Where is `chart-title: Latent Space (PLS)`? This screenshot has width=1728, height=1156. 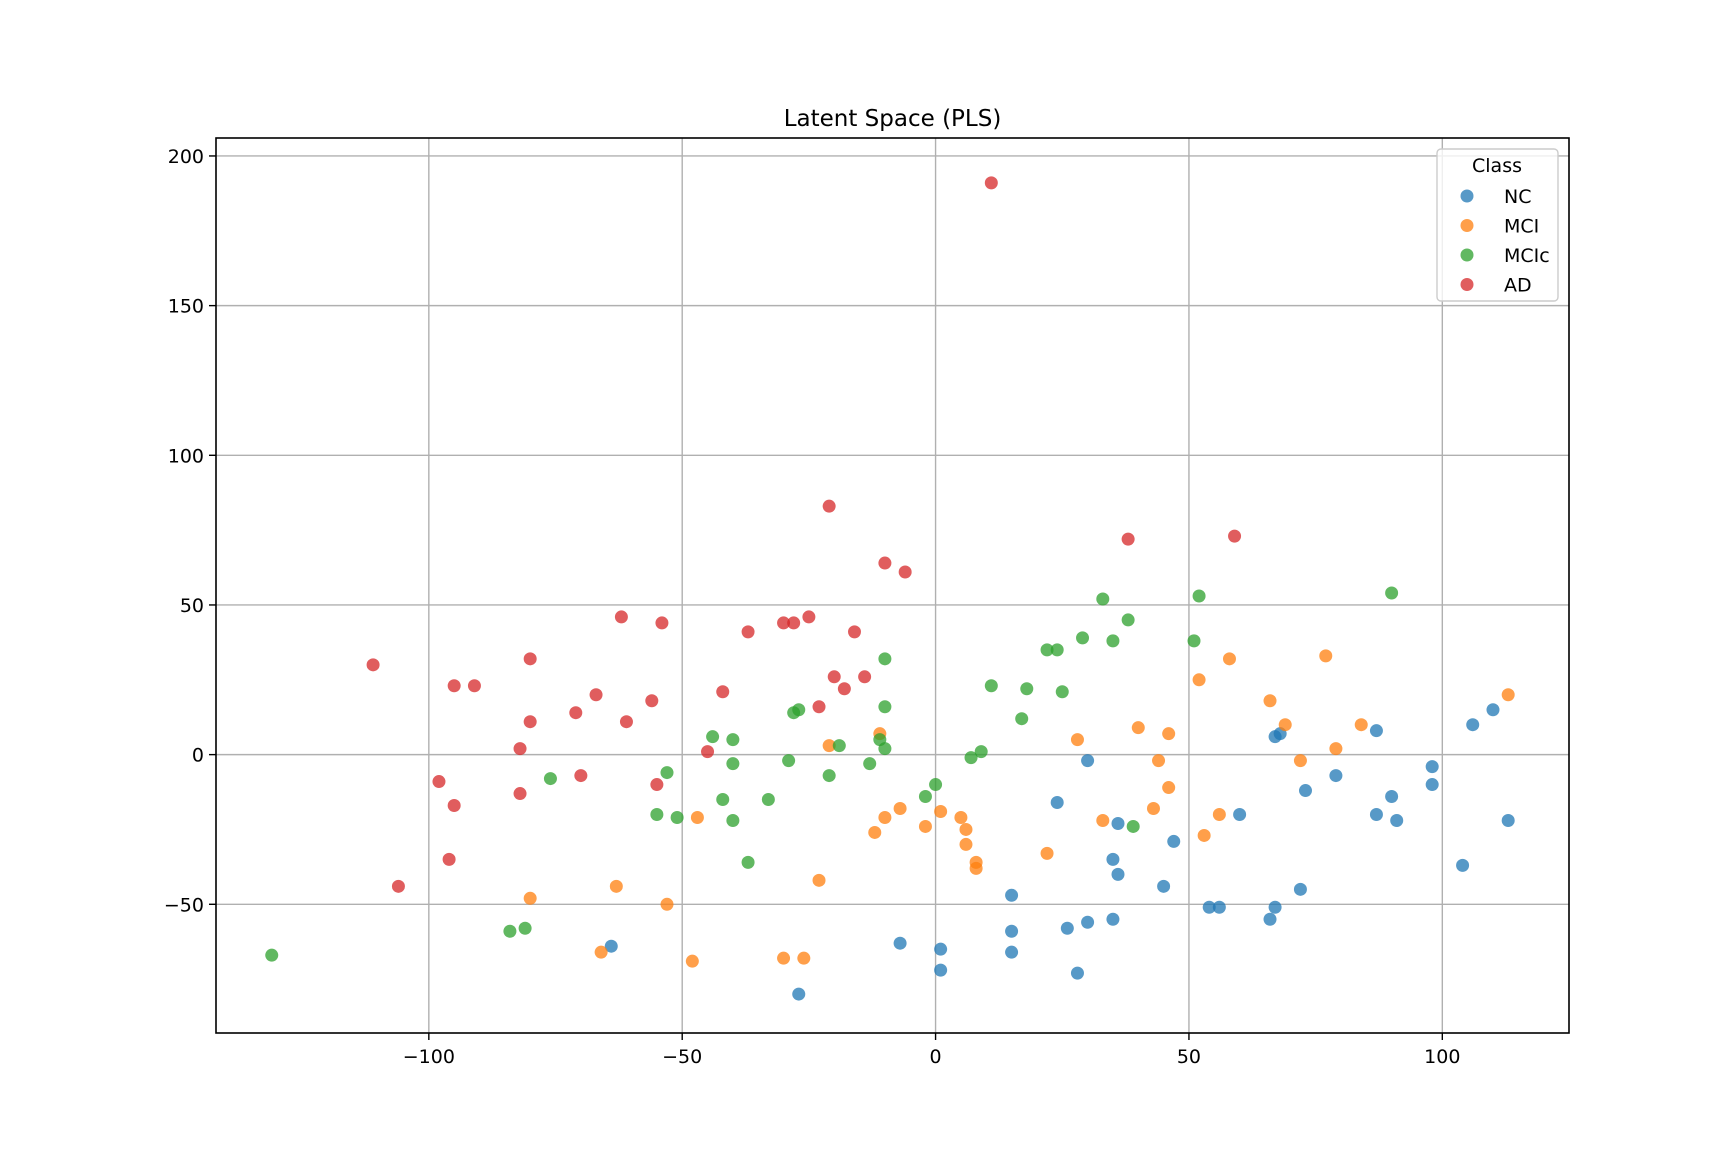 chart-title: Latent Space (PLS) is located at coordinates (893, 119).